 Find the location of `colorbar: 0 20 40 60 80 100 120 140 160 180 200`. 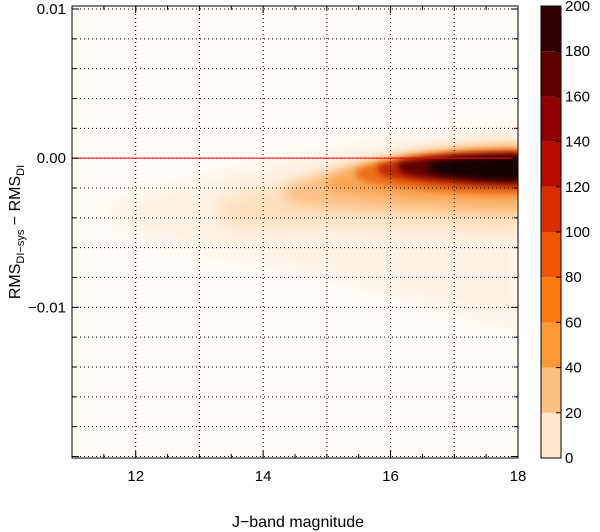

colorbar: 0 20 40 60 80 100 120 140 160 180 200 is located at coordinates (565, 233).